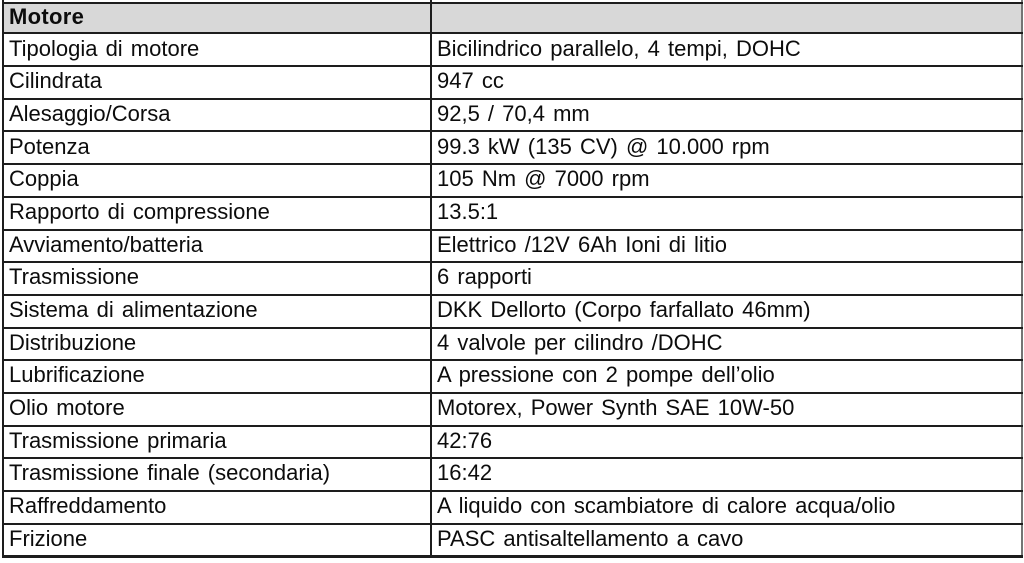 The height and width of the screenshot is (563, 1024). What do you see at coordinates (726, 246) in the screenshot?
I see `spec-value-cell: Elettrico /12V 6Ah Ioni di litio` at bounding box center [726, 246].